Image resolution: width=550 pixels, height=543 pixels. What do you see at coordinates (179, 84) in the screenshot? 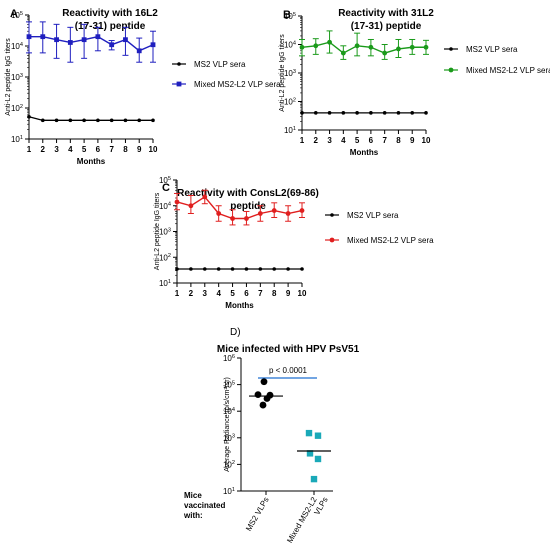
I see `panel-a-legend-marker` at bounding box center [179, 84].